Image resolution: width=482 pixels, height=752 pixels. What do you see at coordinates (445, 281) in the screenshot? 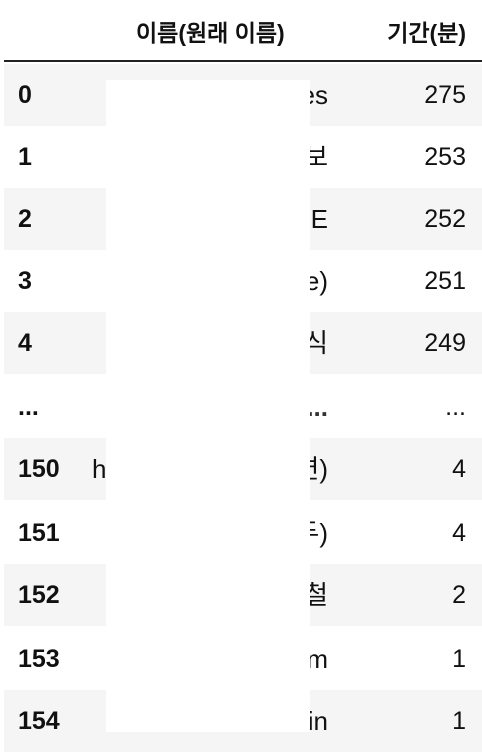
I see `row-duration: 251` at bounding box center [445, 281].